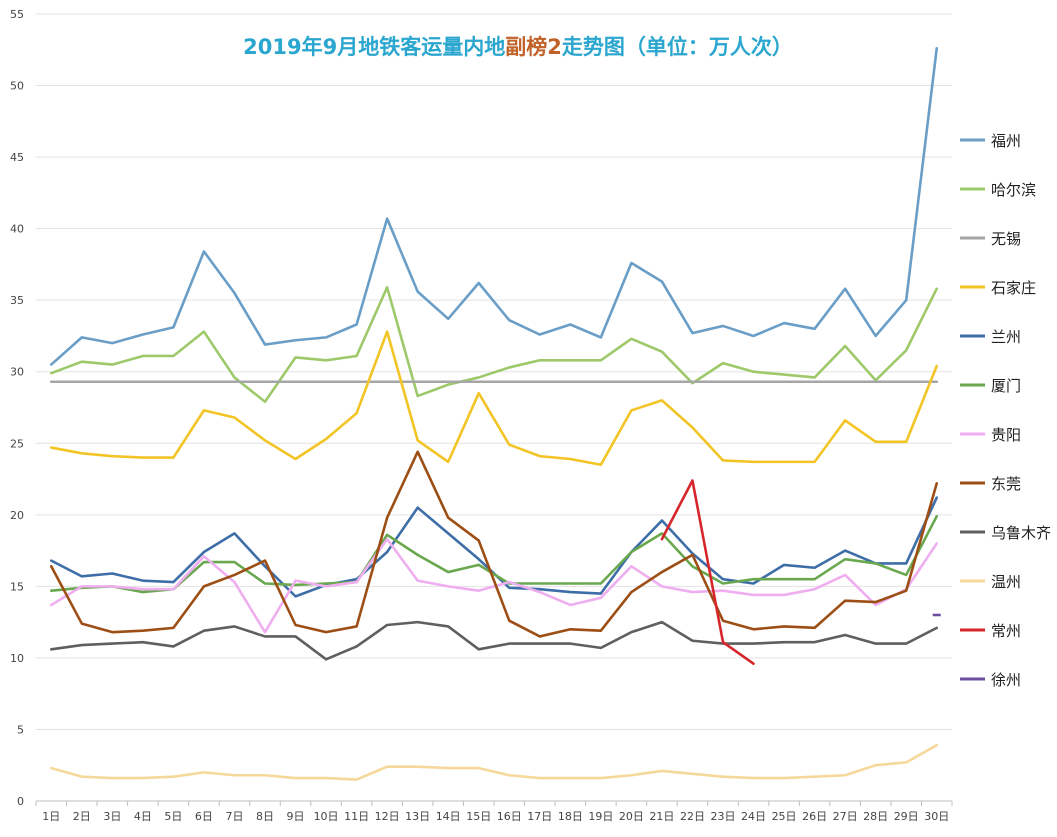  Describe the element at coordinates (17, 14) in the screenshot. I see `y-tick-label: 55` at that location.